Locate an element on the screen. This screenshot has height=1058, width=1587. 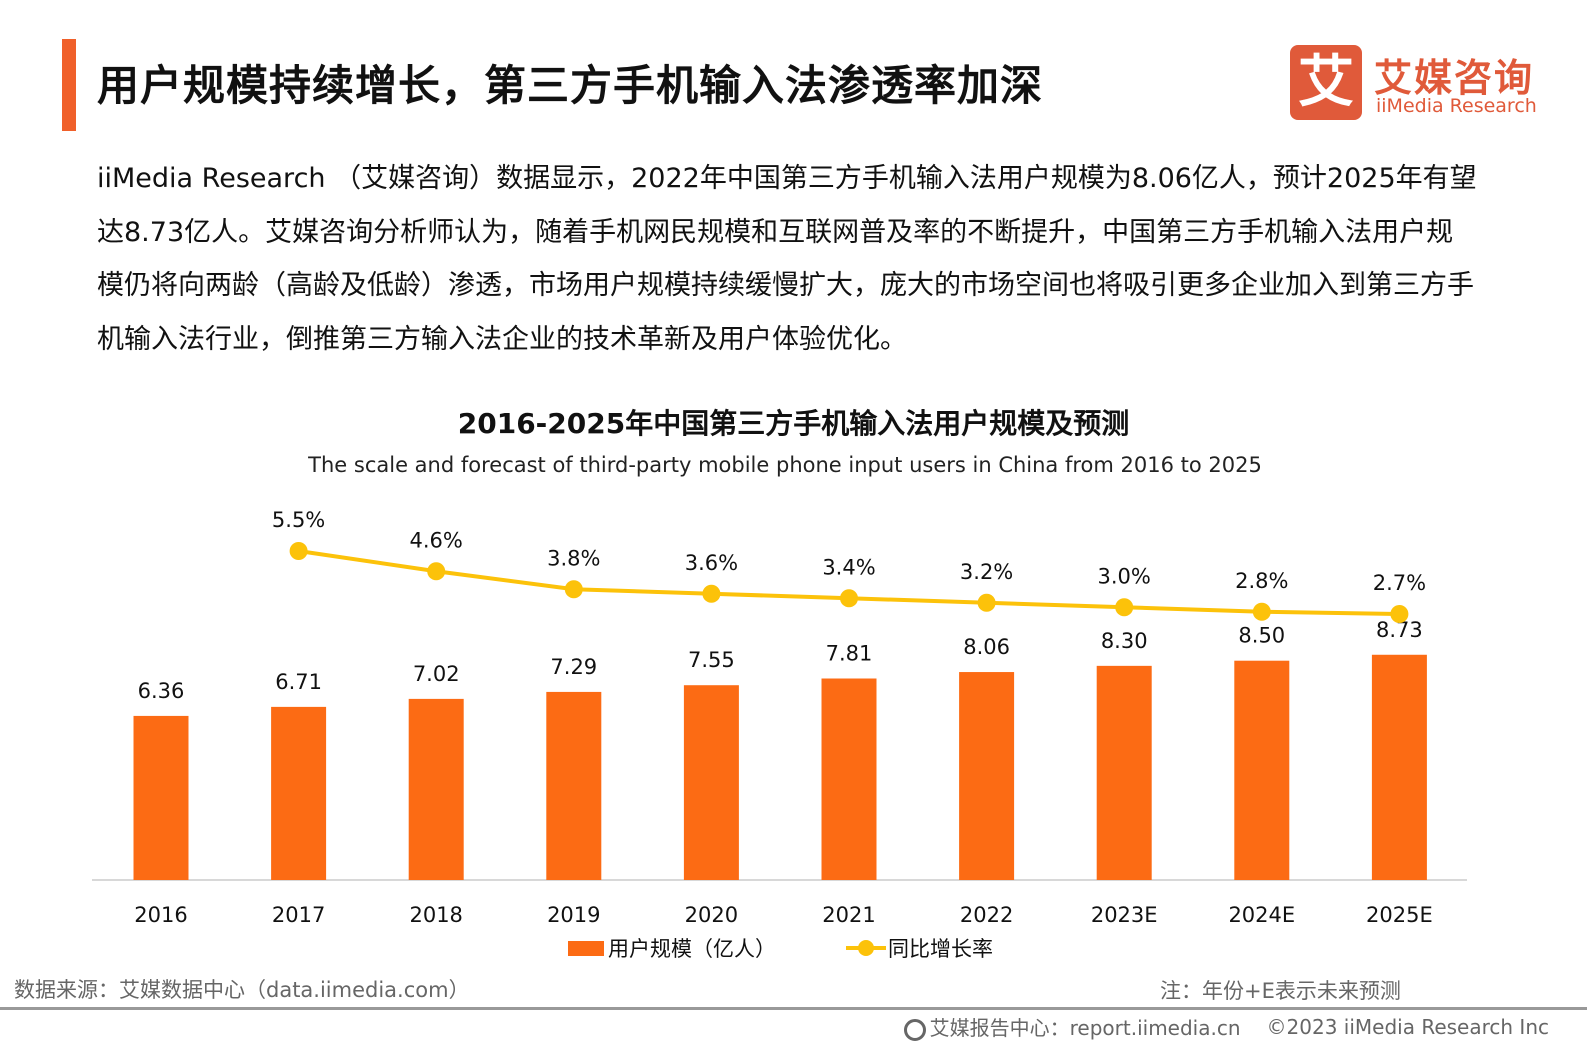
x-tick-2019: 2019 is located at coordinates (573, 915).